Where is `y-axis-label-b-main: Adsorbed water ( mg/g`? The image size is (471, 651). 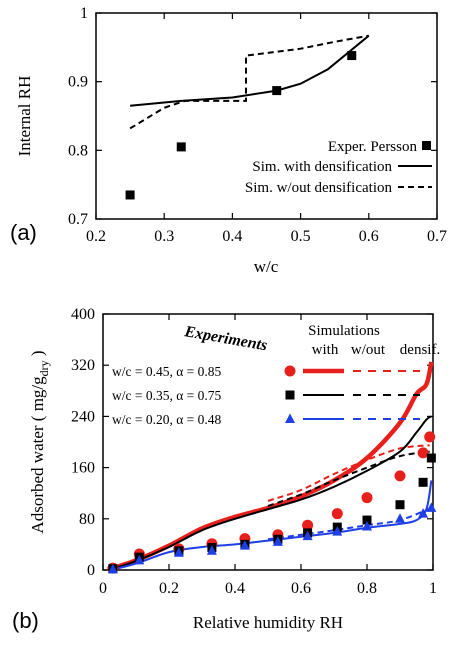 y-axis-label-b-main: Adsorbed water ( mg/g is located at coordinates (37, 455).